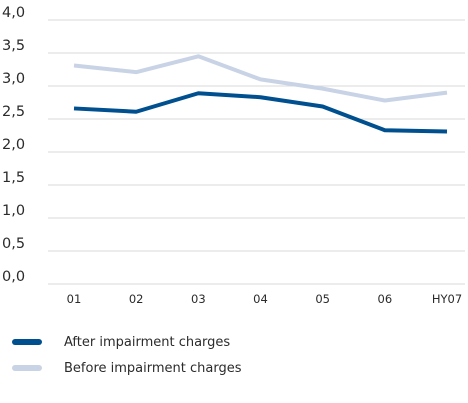 The height and width of the screenshot is (403, 468). What do you see at coordinates (13, 211) in the screenshot?
I see `y-tick-label: 1,0` at bounding box center [13, 211].